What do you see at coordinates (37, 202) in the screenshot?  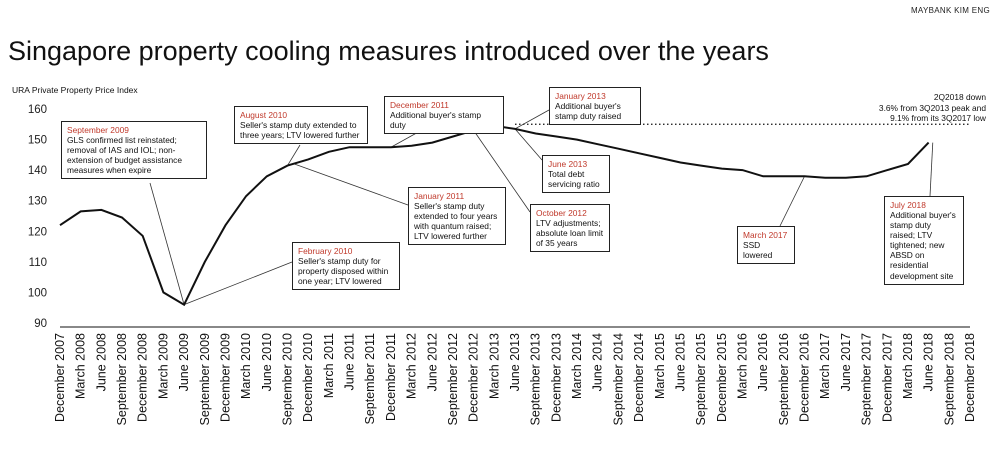 I see `y-tick-label: 130` at bounding box center [37, 202].